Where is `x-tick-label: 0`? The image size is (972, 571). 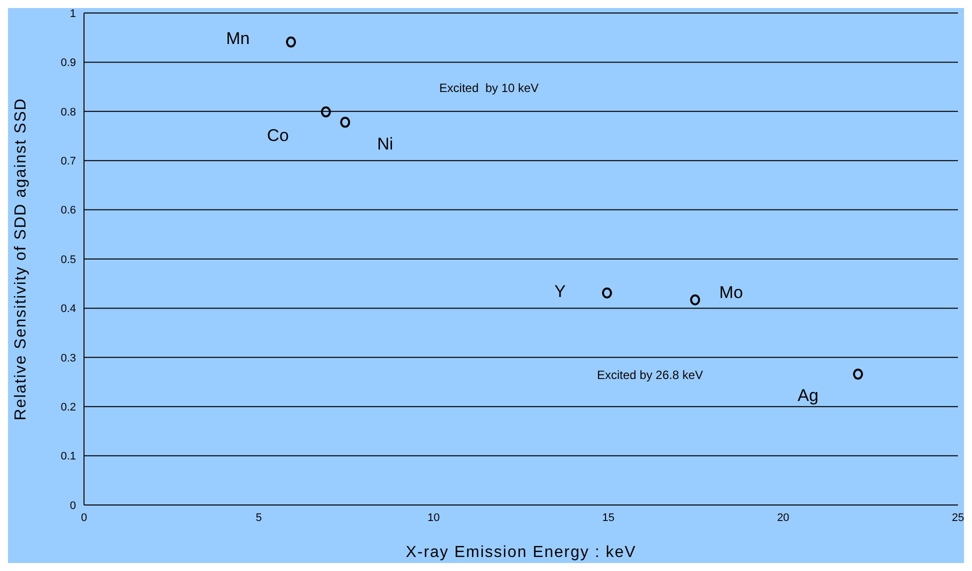 x-tick-label: 0 is located at coordinates (84, 518).